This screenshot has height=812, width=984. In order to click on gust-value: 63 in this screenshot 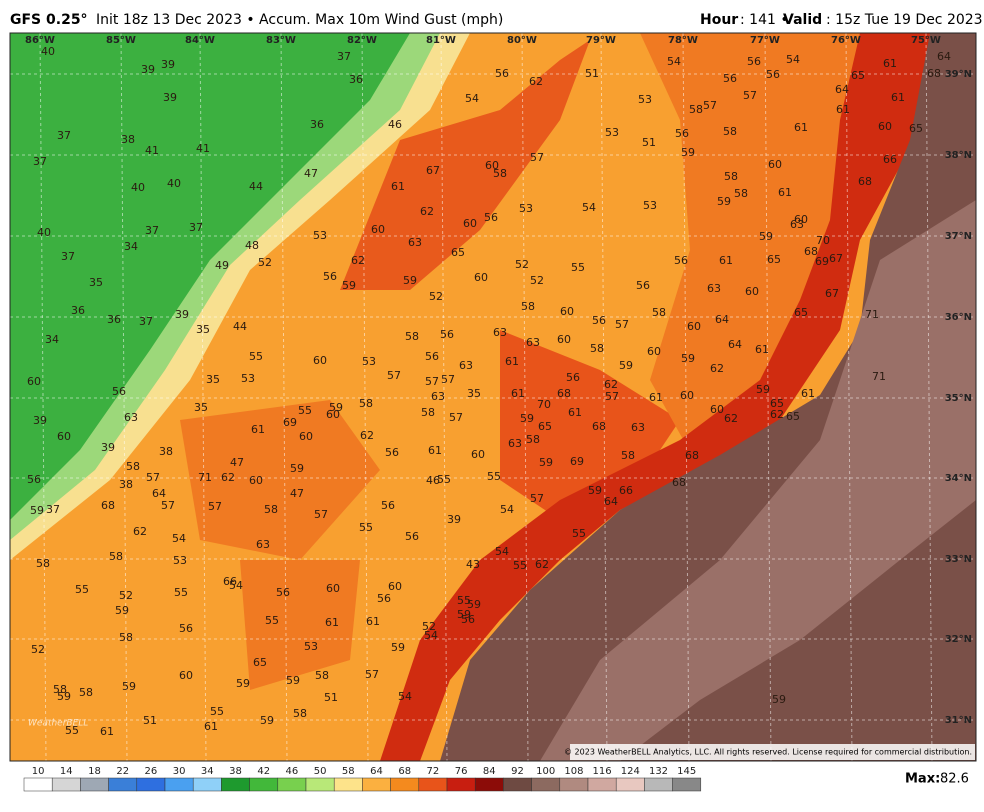, I will do `click(466, 365)`.